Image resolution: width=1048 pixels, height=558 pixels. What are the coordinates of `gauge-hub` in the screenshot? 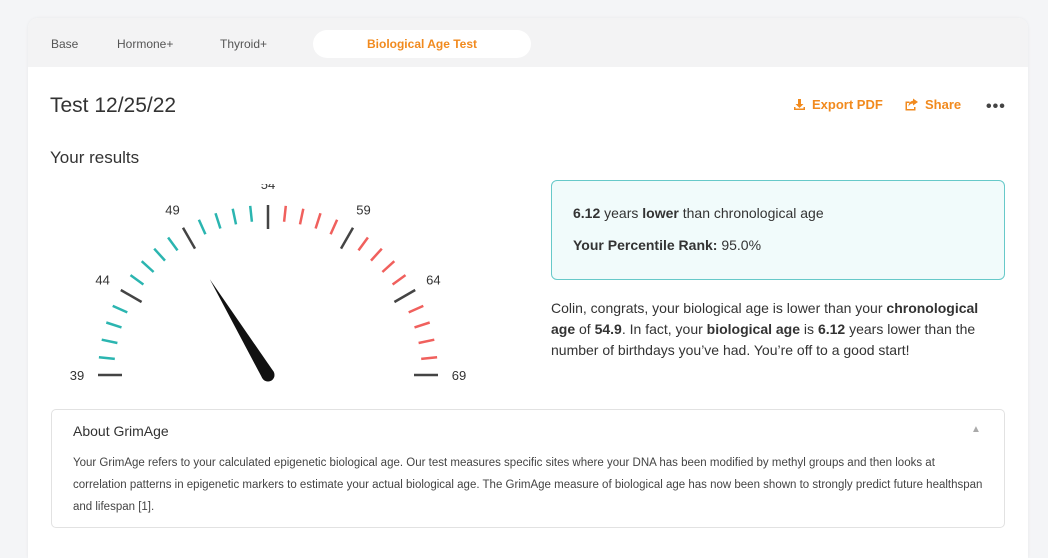 It's located at (268, 375).